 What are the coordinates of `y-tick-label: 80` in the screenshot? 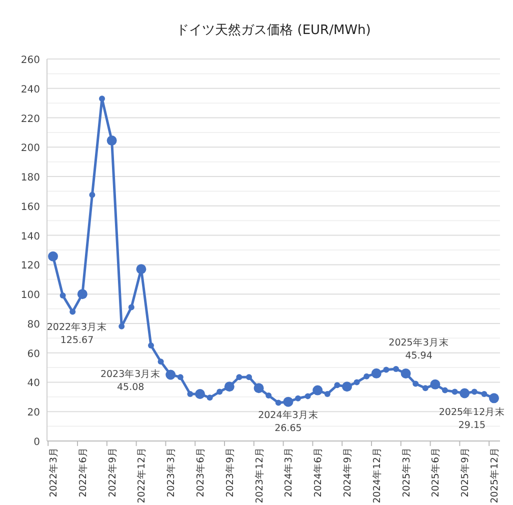 It's located at (33, 324).